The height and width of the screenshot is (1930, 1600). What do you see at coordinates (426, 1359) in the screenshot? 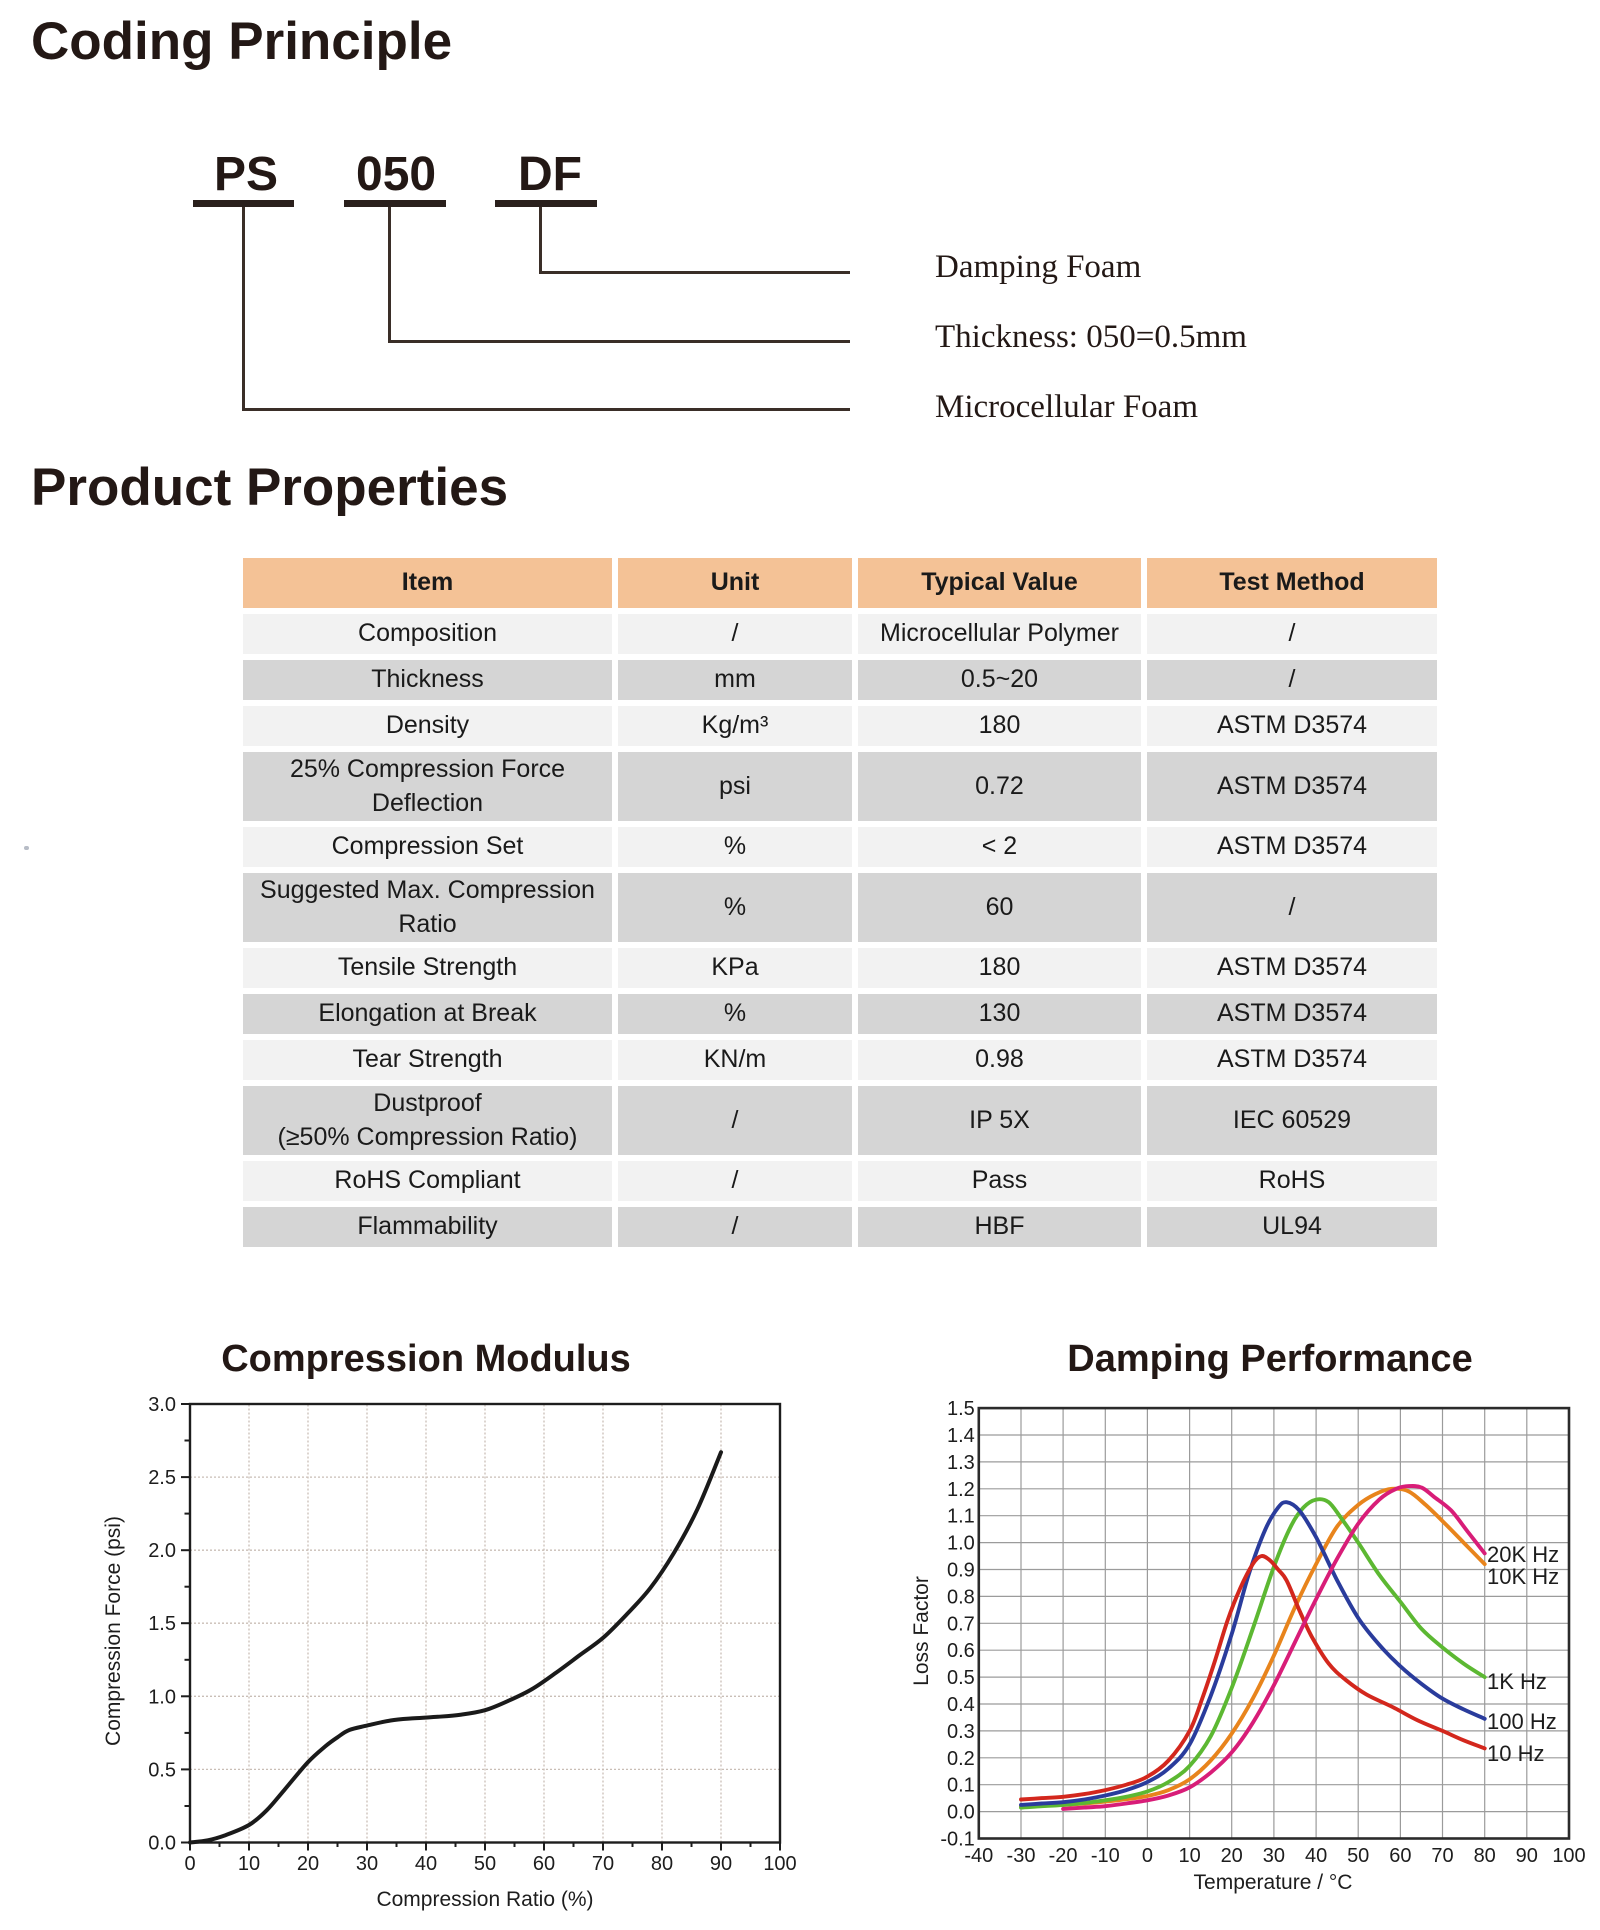
I see `svg-text: Compression Modulus` at bounding box center [426, 1359].